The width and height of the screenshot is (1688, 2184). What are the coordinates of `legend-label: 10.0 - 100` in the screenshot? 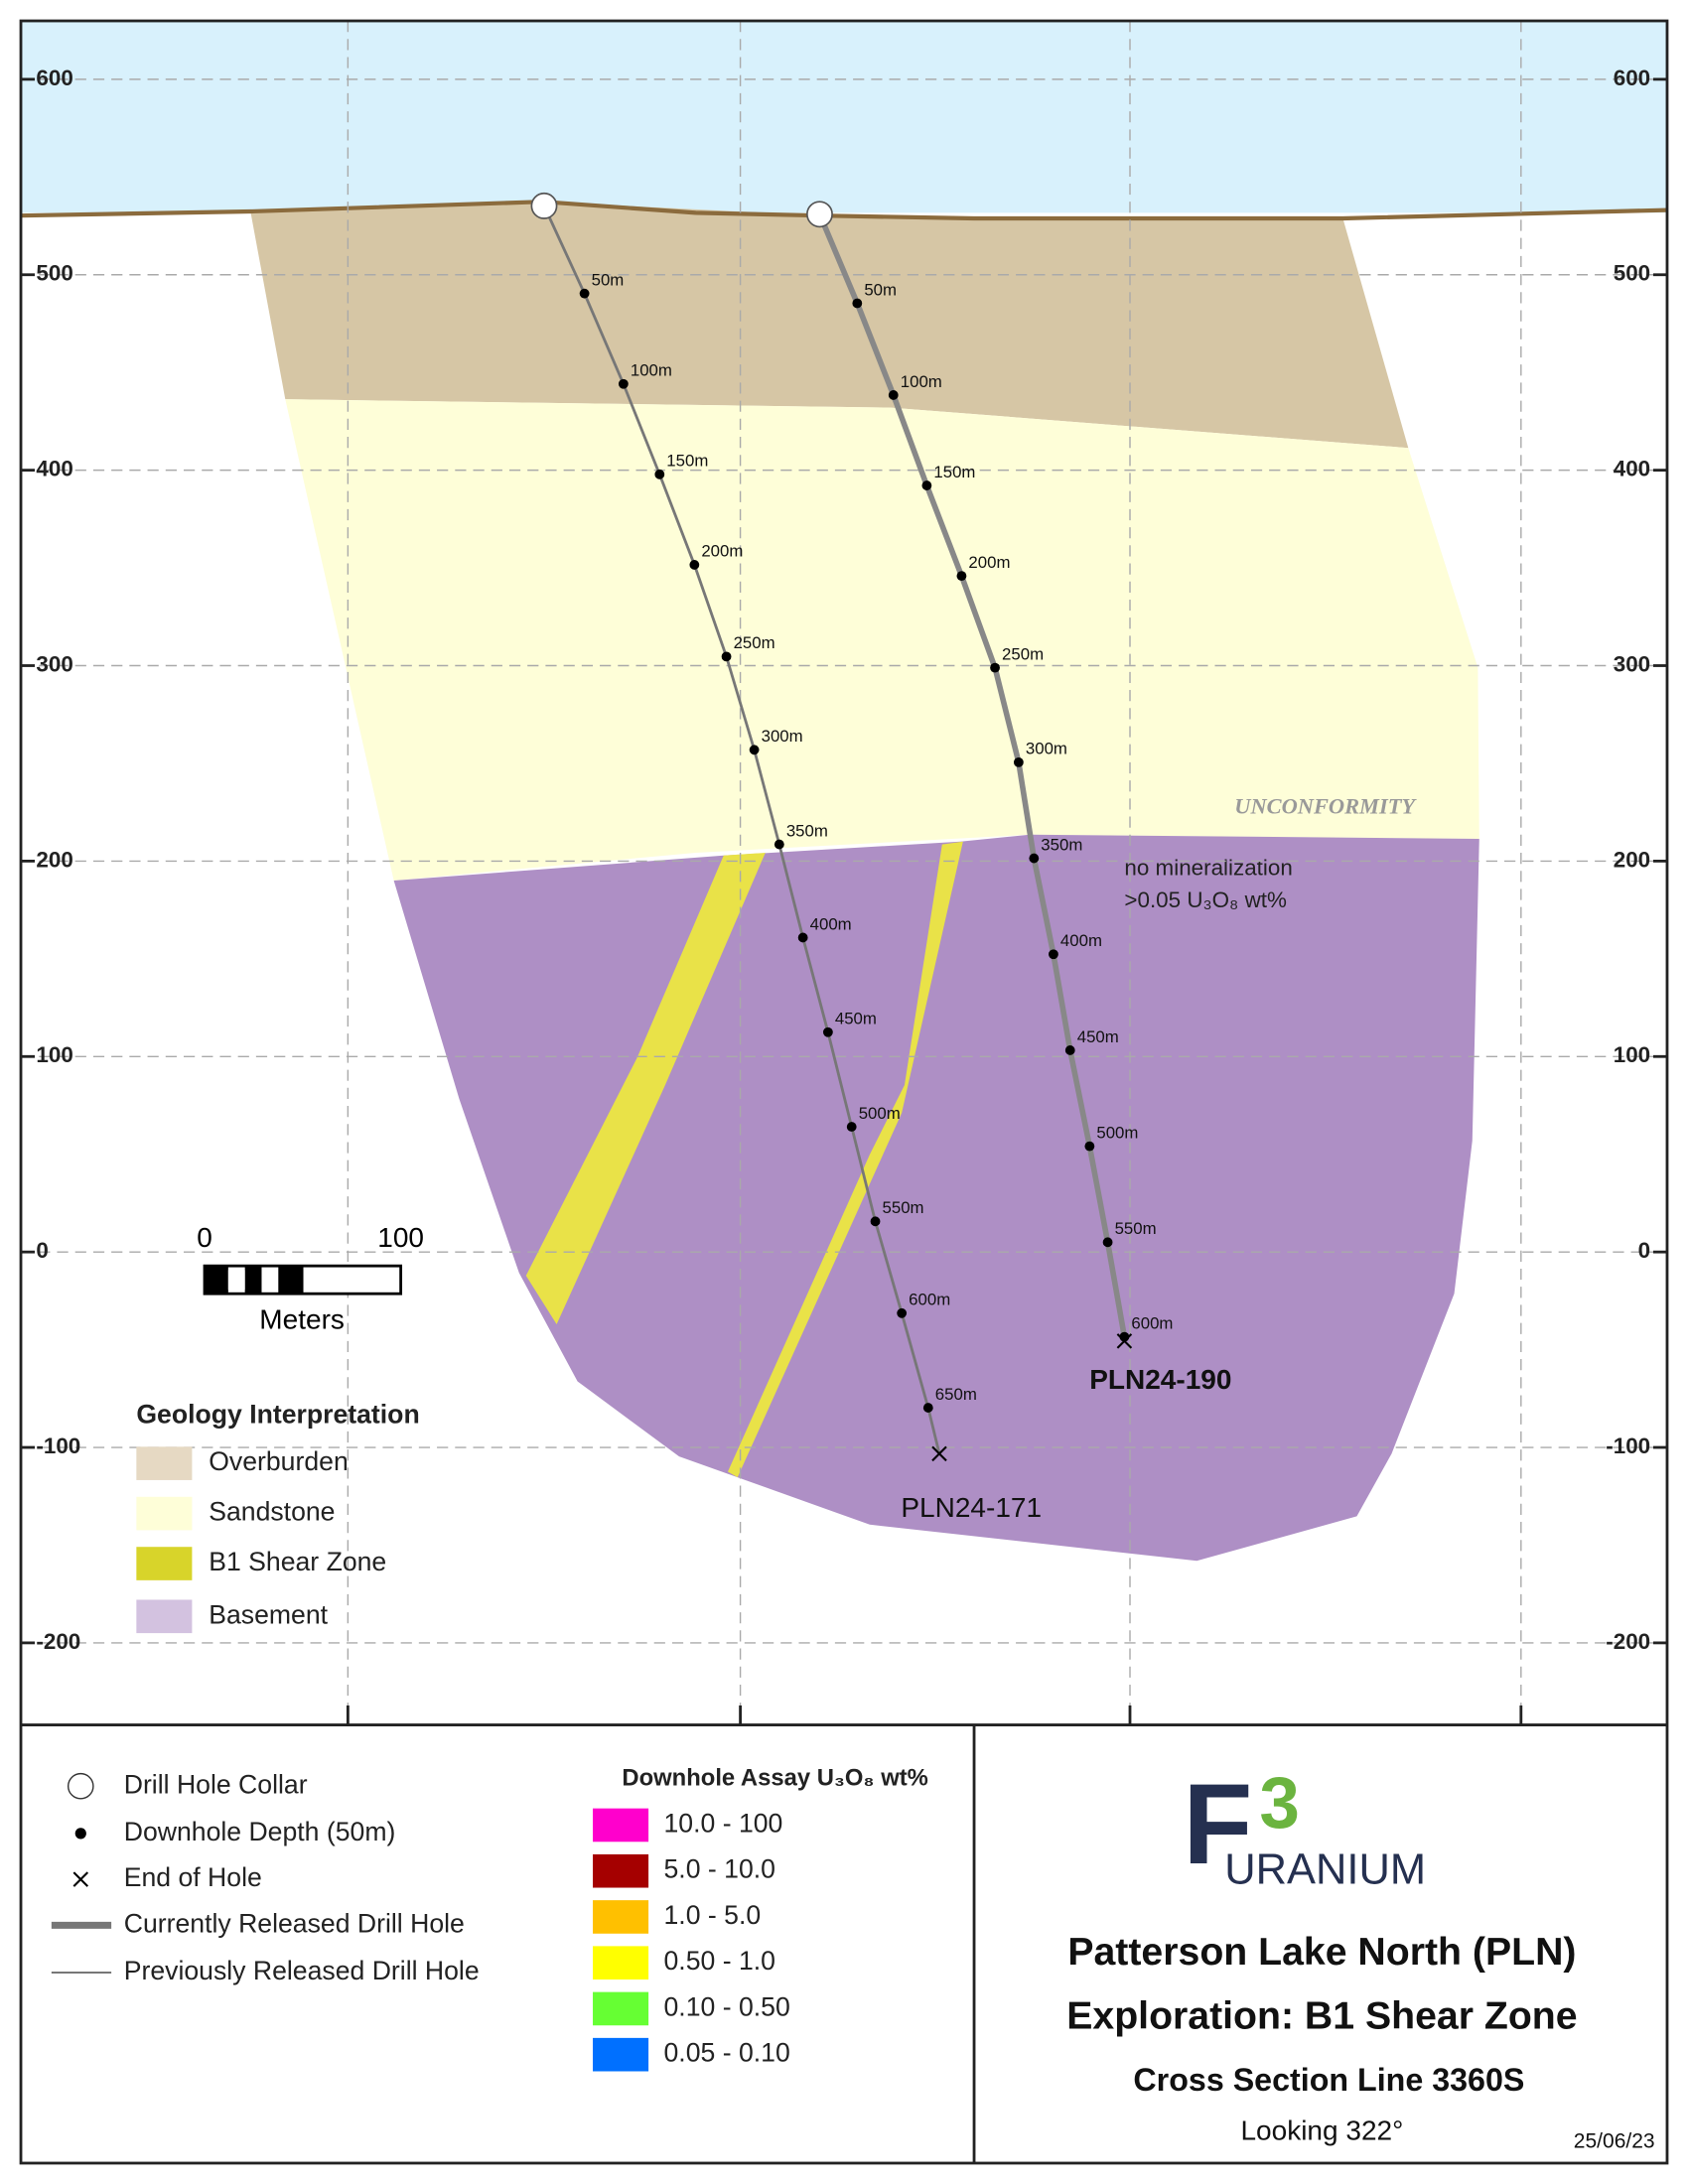 It's located at (723, 1824).